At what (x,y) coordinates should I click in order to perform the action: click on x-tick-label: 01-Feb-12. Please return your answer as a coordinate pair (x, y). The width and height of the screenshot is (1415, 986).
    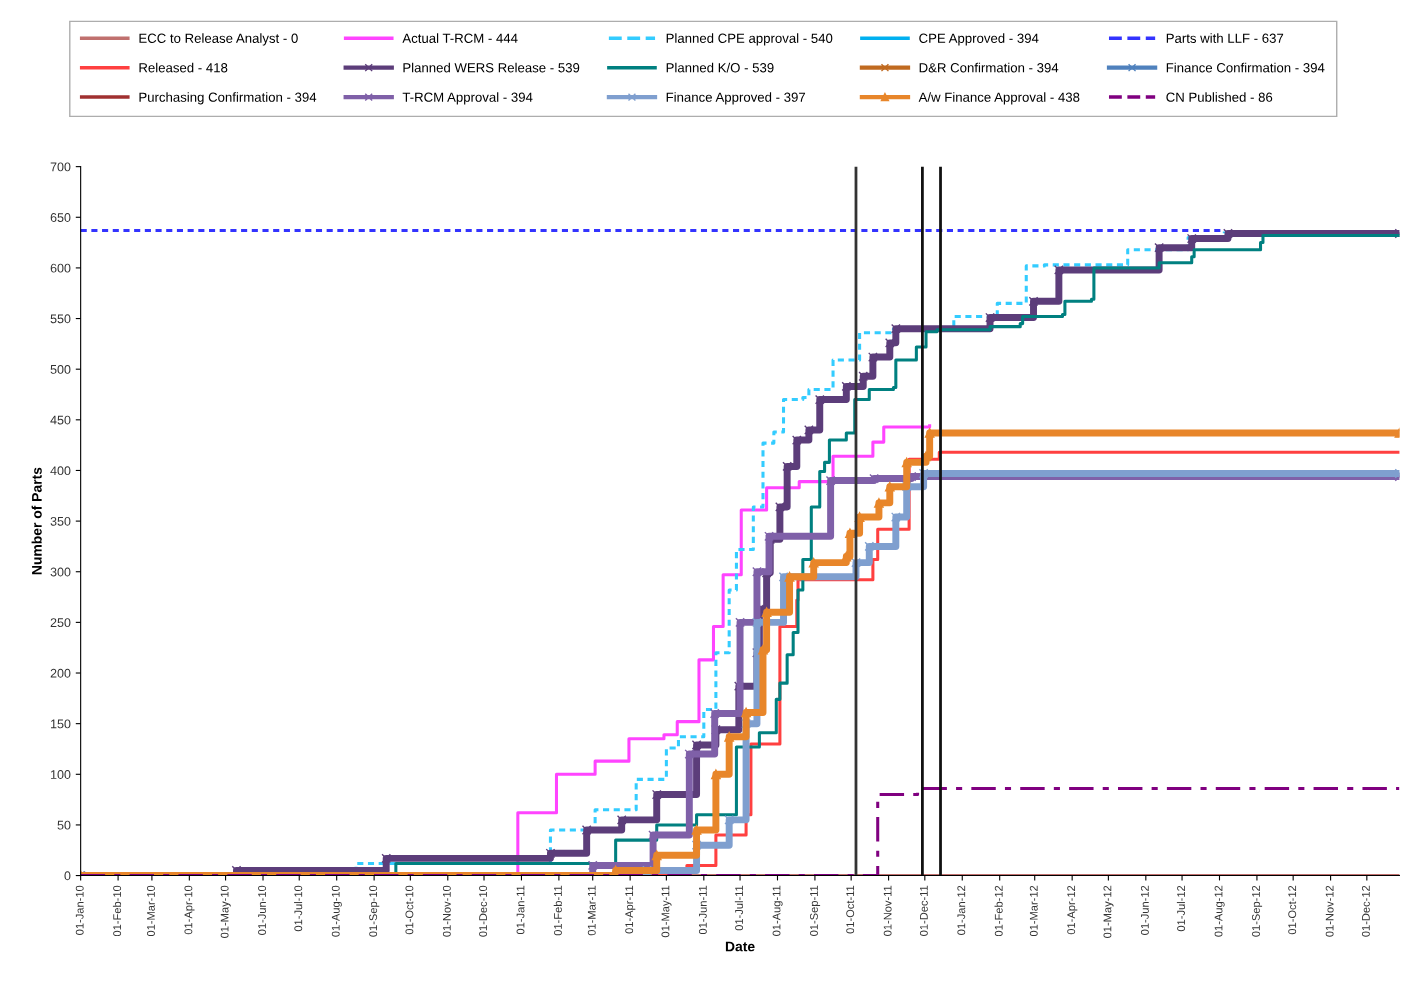
    Looking at the image, I should click on (998, 911).